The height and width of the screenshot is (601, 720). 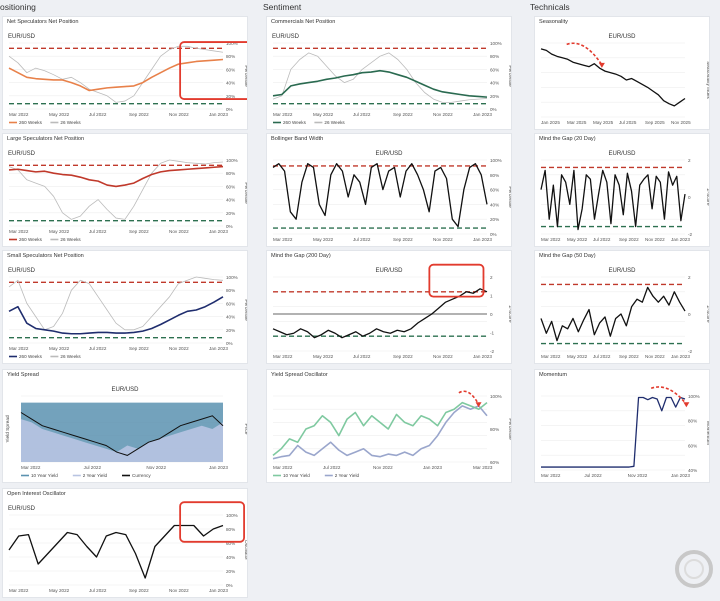 I want to click on chart-title: Net Speculators Net Position, so click(x=43, y=22).